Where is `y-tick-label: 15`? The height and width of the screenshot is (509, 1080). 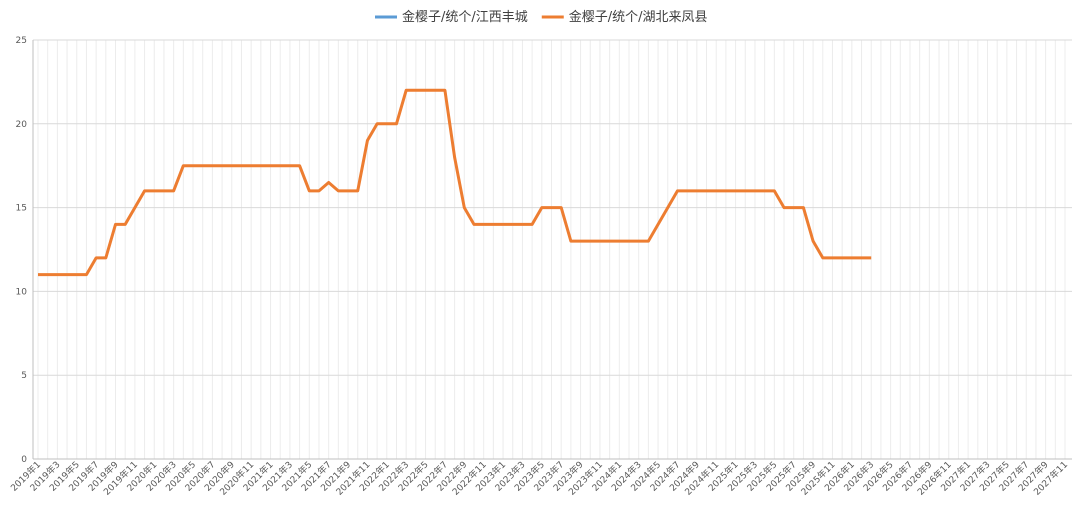
y-tick-label: 15 is located at coordinates (21, 209).